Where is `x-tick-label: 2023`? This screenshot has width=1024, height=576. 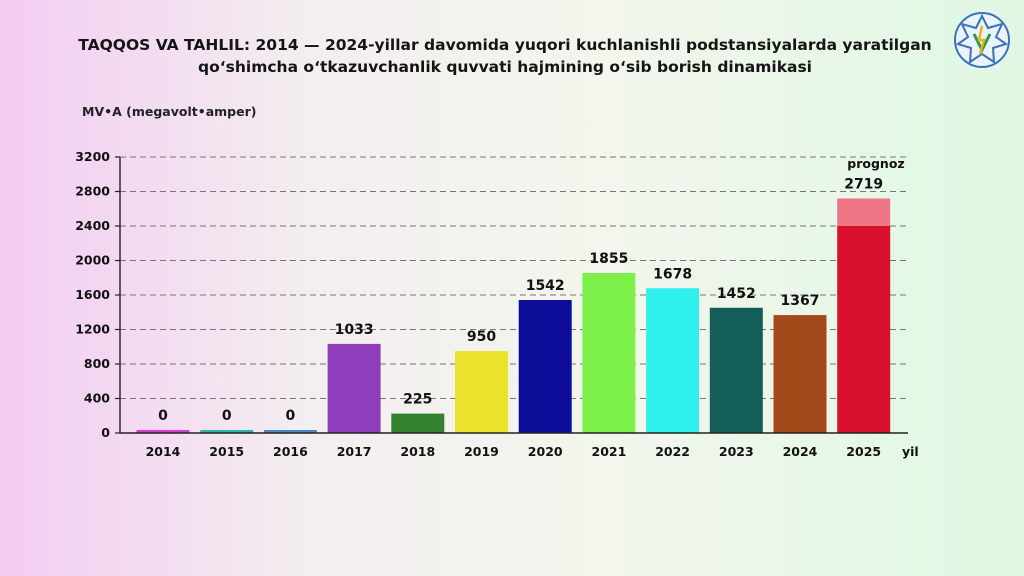 x-tick-label: 2023 is located at coordinates (736, 451).